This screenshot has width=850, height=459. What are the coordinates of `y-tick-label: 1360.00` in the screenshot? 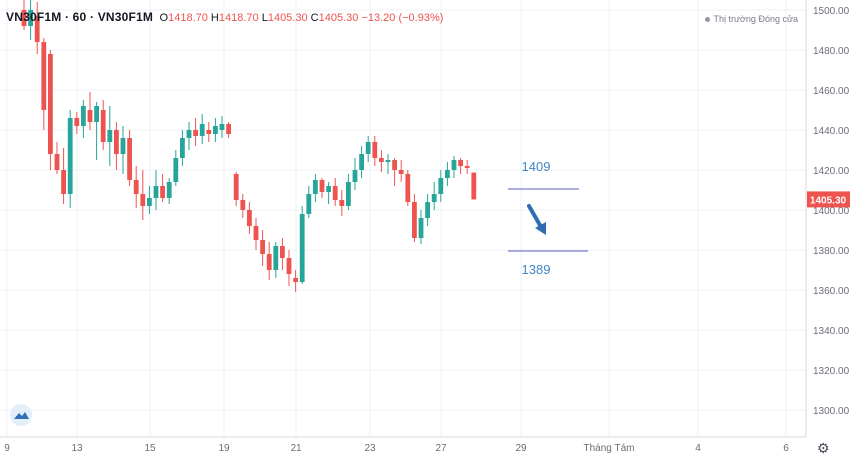 It's located at (831, 291).